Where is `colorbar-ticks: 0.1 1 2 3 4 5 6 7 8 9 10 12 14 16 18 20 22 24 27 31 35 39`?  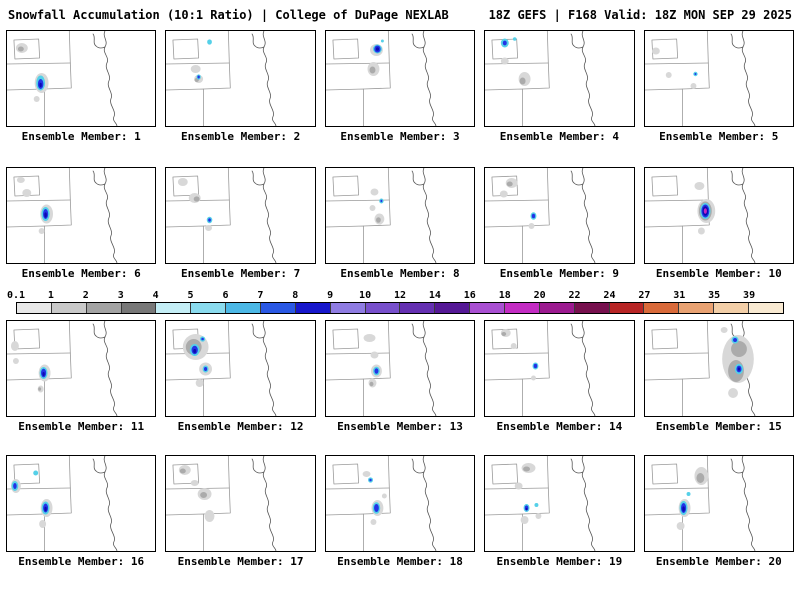
colorbar-ticks: 0.1 1 2 3 4 5 6 7 8 9 10 12 14 16 18 20 22 24 27 31 35 39 is located at coordinates (395, 296).